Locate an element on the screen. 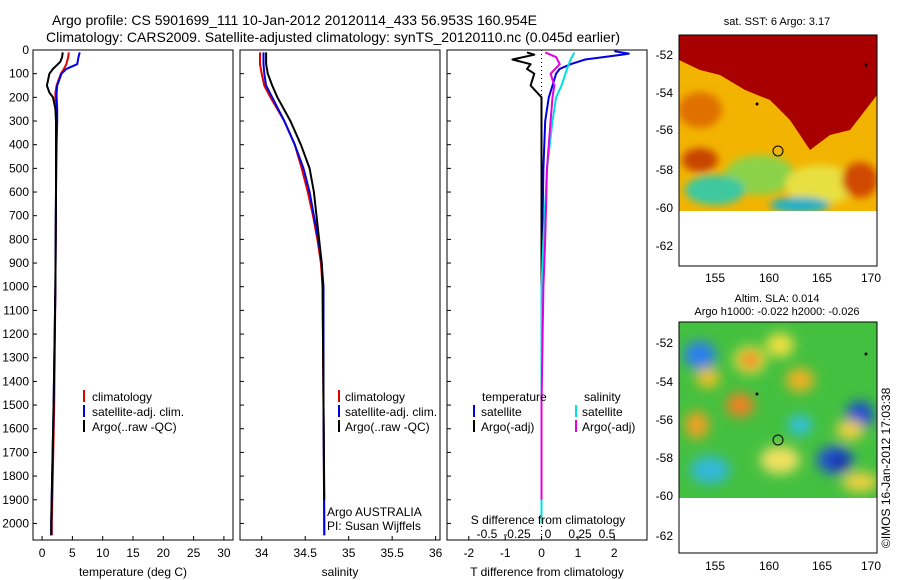  depth-tick-label: 1300 is located at coordinates (15, 358).